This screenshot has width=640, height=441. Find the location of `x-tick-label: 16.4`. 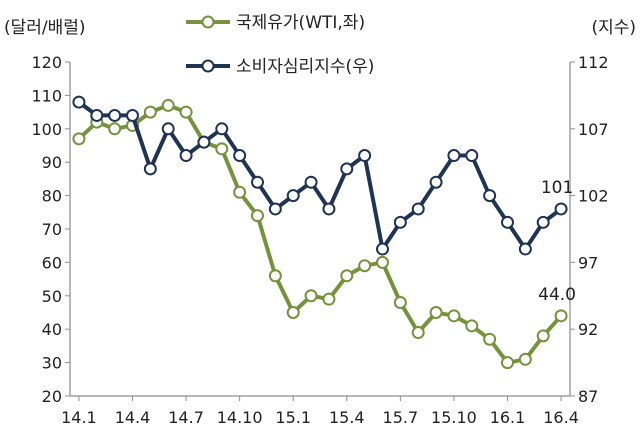

x-tick-label: 16.4 is located at coordinates (561, 417).